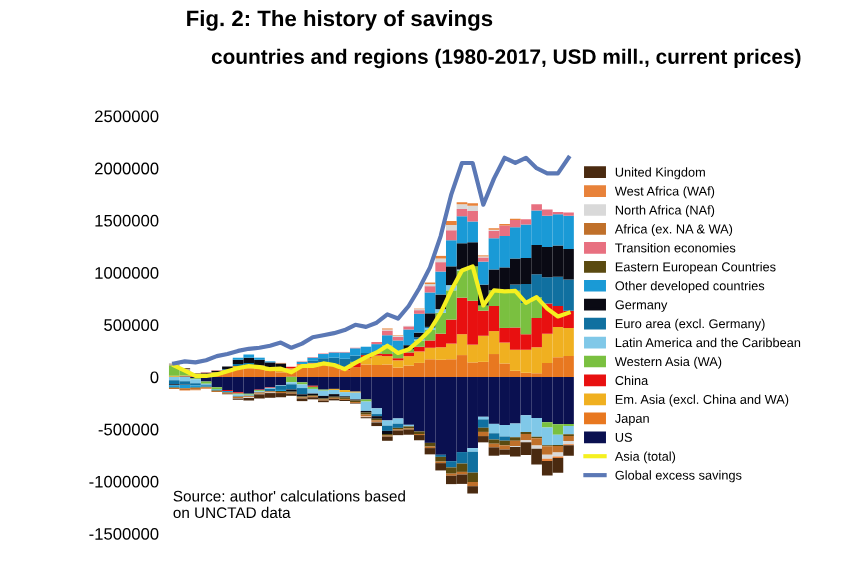 The height and width of the screenshot is (580, 844). What do you see at coordinates (127, 168) in the screenshot?
I see `y-tick-label: 2000000` at bounding box center [127, 168].